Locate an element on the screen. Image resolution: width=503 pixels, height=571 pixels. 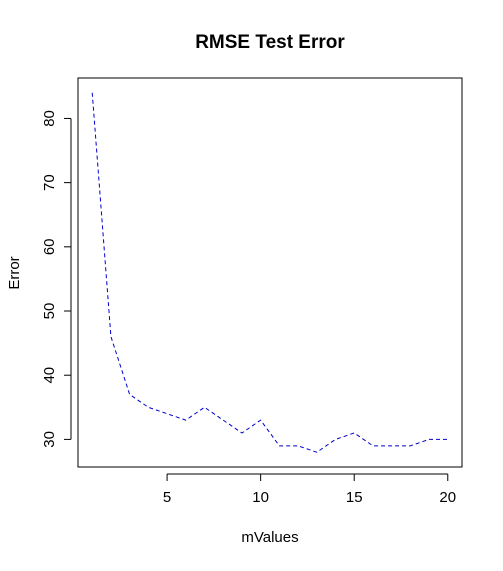
y-axis-label: Error is located at coordinates (14, 272).